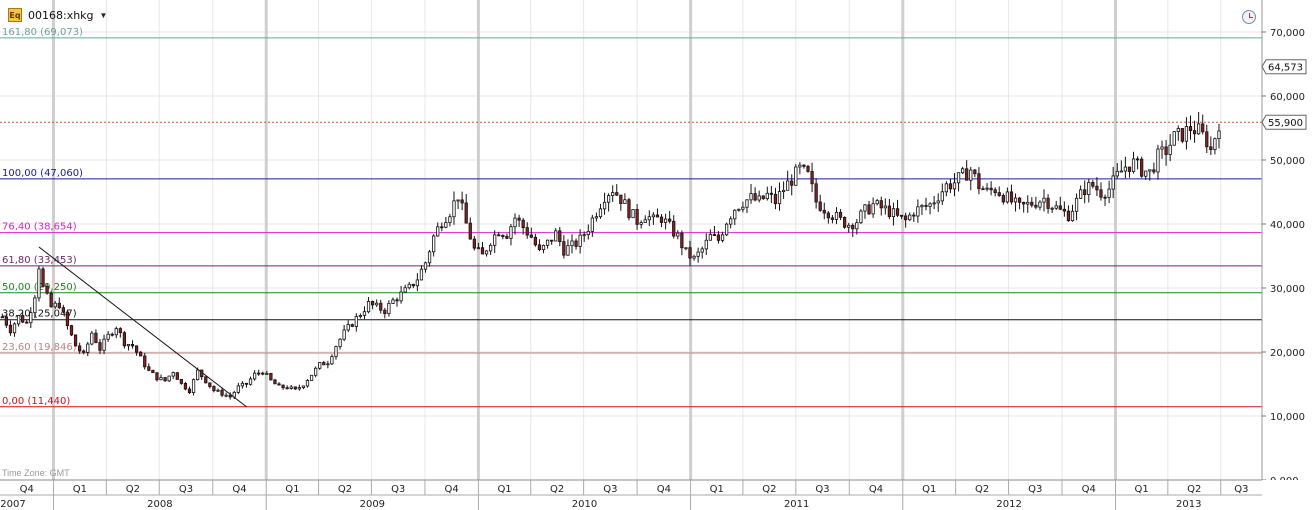 The width and height of the screenshot is (1314, 510). I want to click on x-year-label: 2010, so click(584, 504).